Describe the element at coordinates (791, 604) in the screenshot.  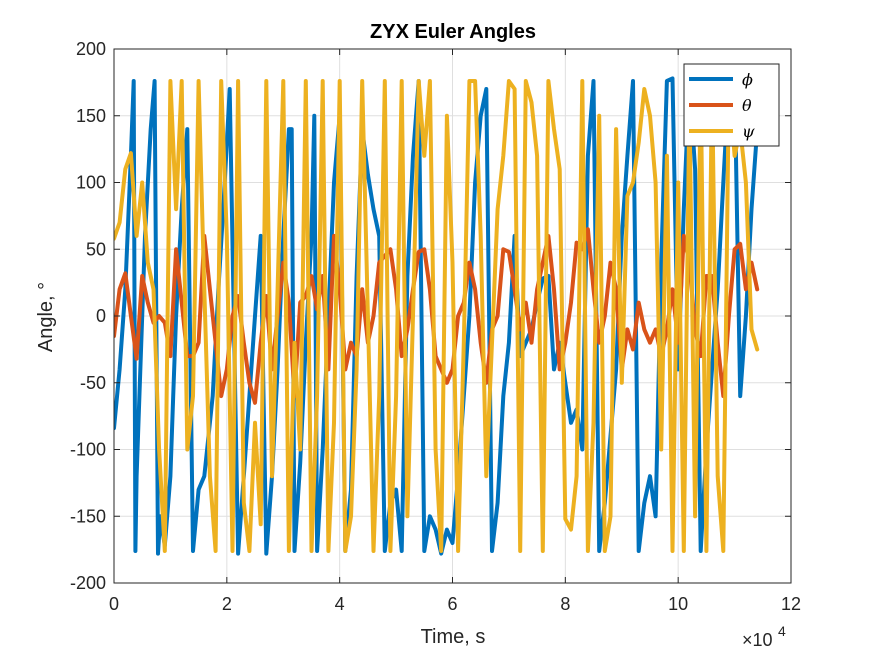
I see `x-tick-label: 12` at that location.